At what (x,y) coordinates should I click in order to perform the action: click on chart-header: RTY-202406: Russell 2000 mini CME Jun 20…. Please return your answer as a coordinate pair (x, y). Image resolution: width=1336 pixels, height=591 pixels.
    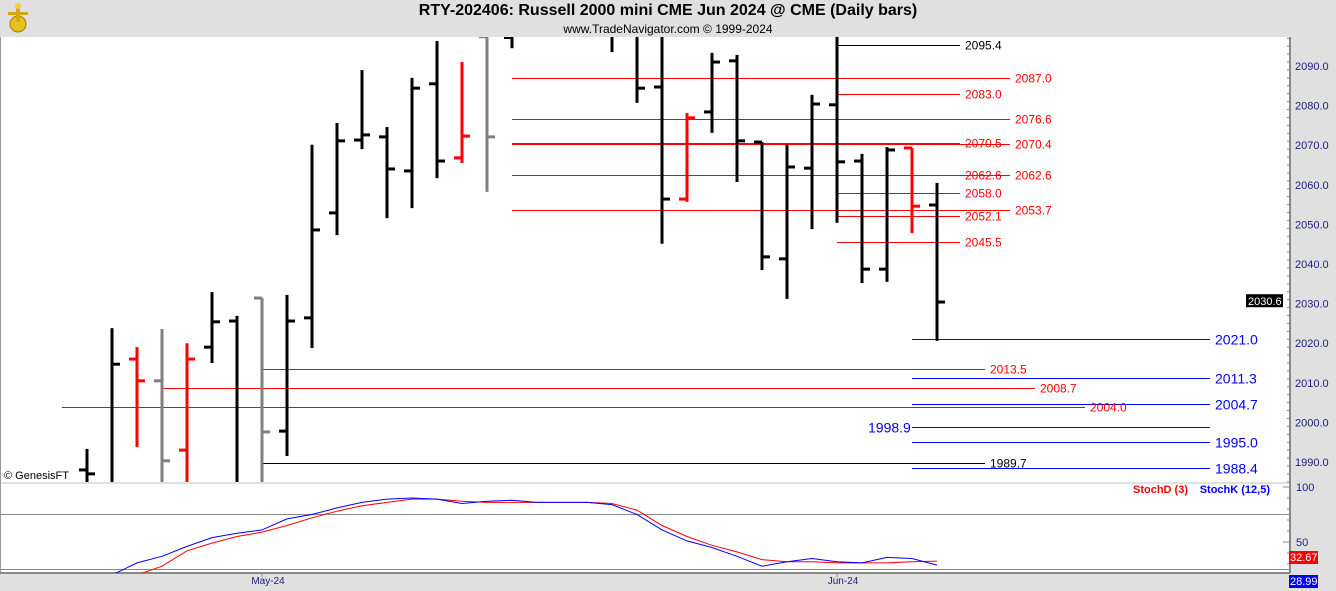
    Looking at the image, I should click on (668, 18).